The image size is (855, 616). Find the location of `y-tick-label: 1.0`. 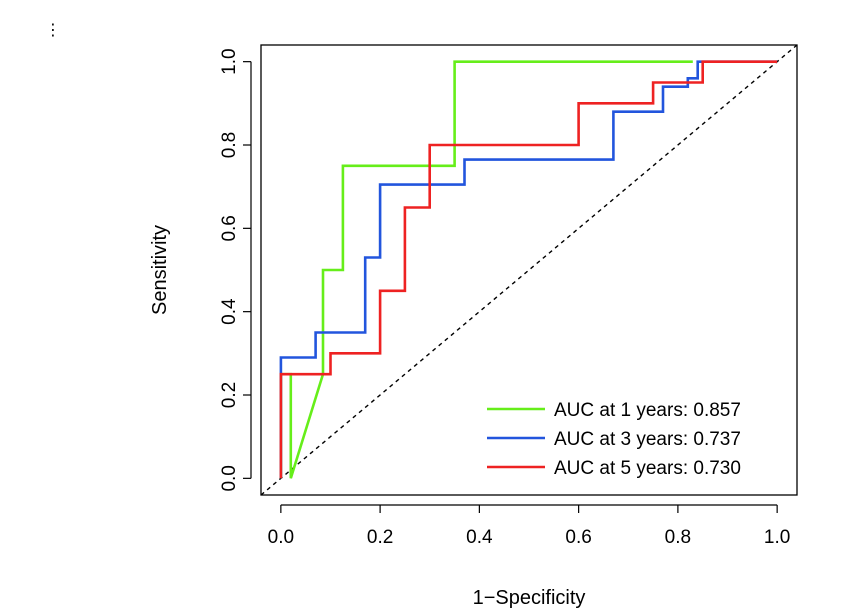

y-tick-label: 1.0 is located at coordinates (229, 61).